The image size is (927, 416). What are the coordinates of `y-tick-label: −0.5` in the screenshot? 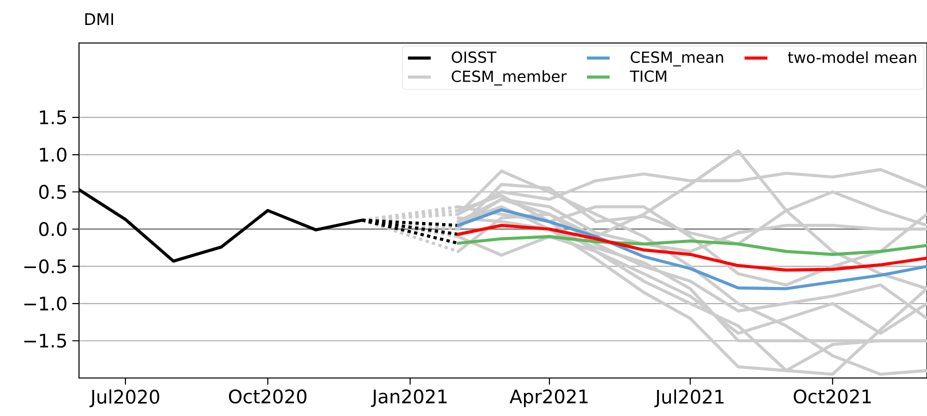 It's located at (45, 266).